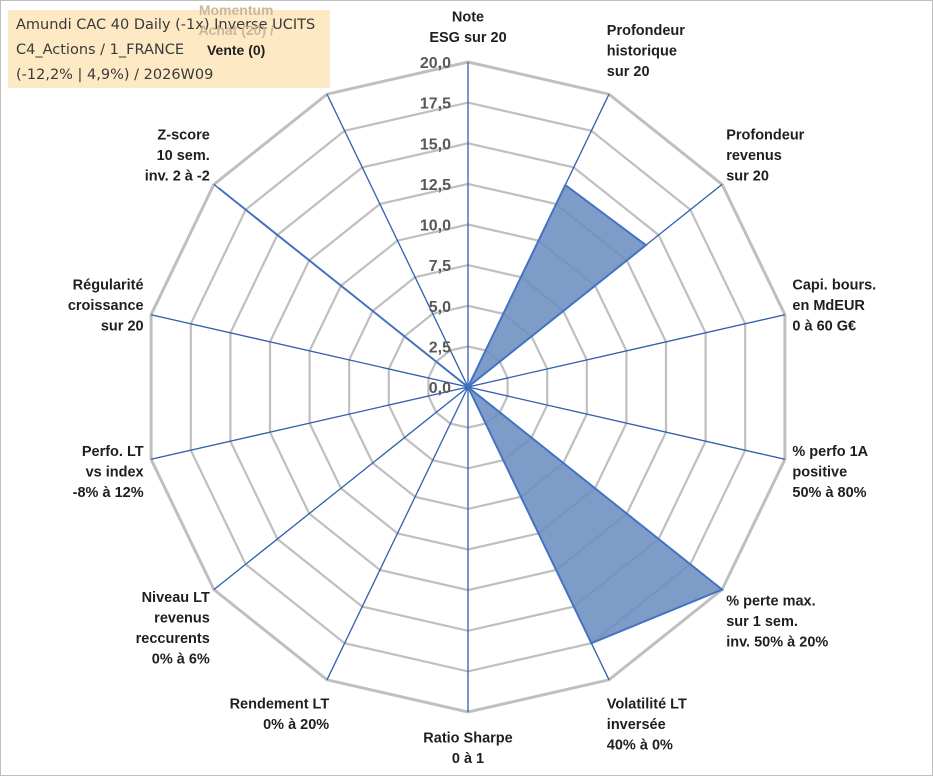  I want to click on axis-label-line: inv. 2 à -2, so click(177, 177).